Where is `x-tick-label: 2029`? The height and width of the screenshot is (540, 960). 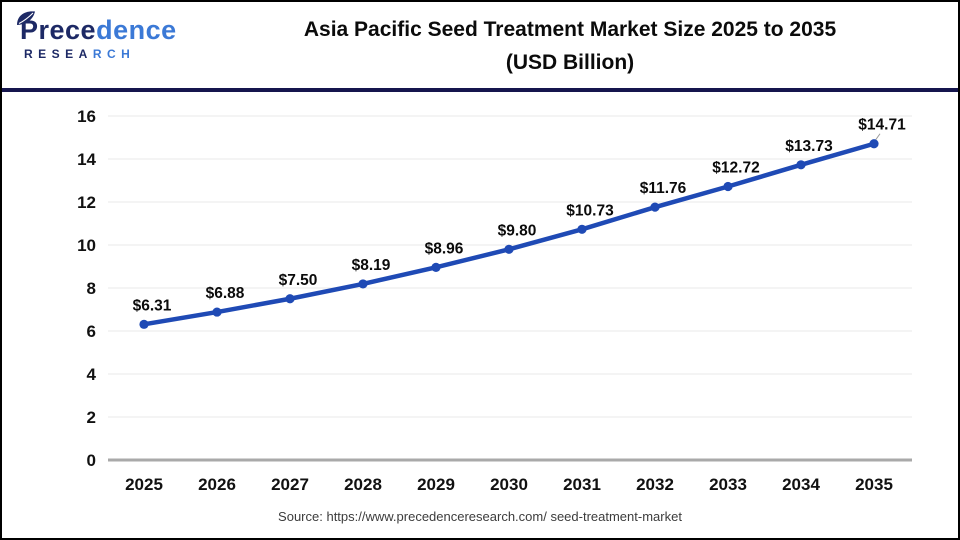 x-tick-label: 2029 is located at coordinates (436, 484).